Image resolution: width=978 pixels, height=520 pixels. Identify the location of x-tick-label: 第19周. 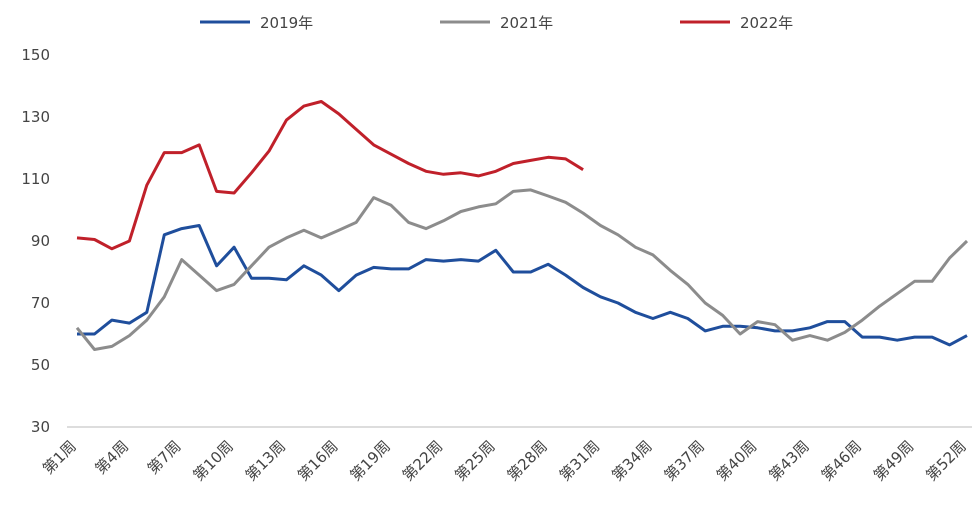
(370, 460).